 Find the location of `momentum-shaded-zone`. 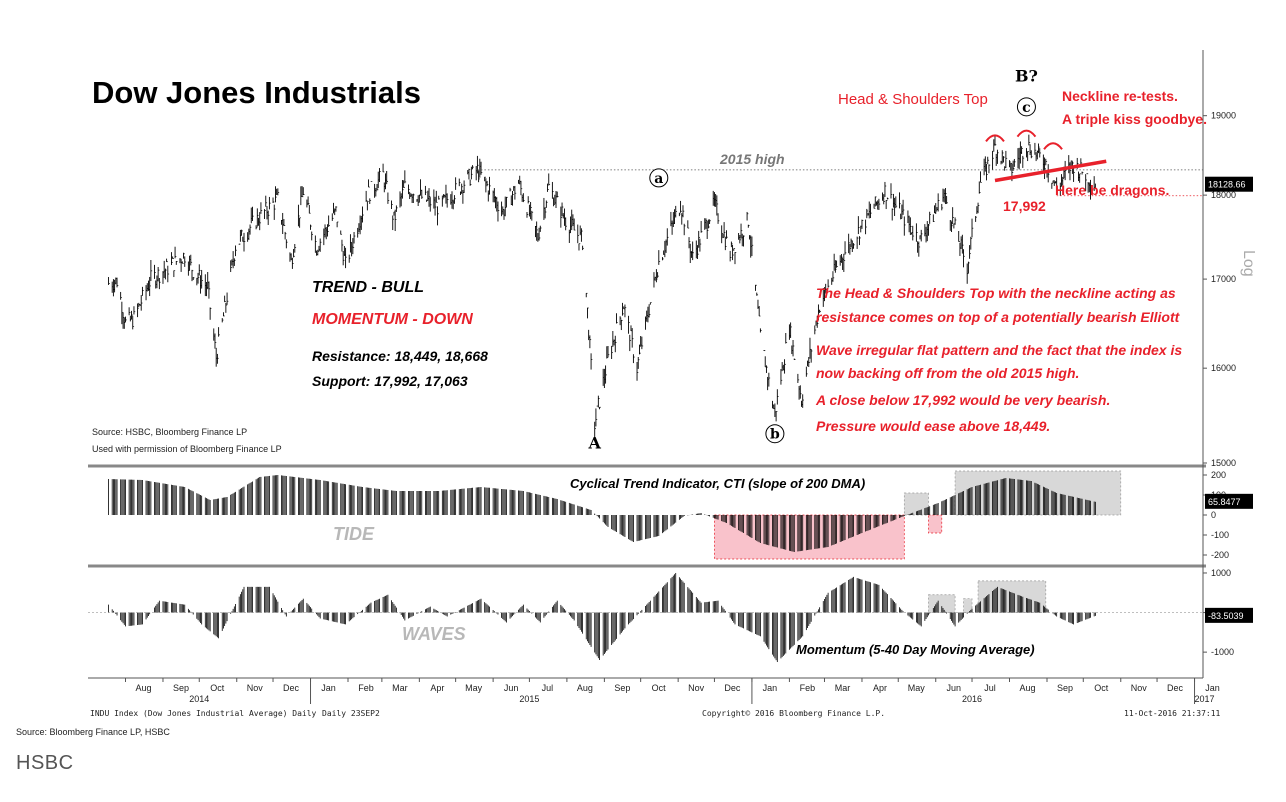

momentum-shaded-zone is located at coordinates (968, 605).